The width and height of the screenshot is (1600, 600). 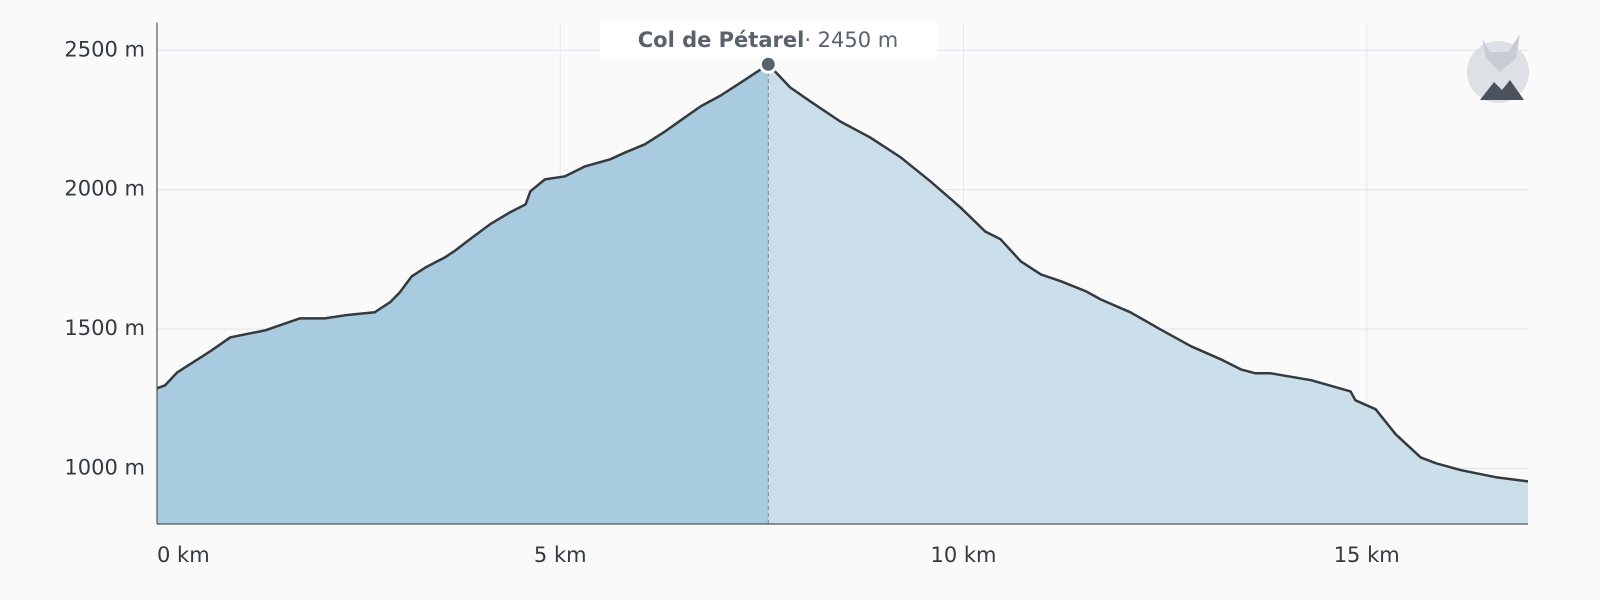 I want to click on peak-marker, so click(x=768, y=64).